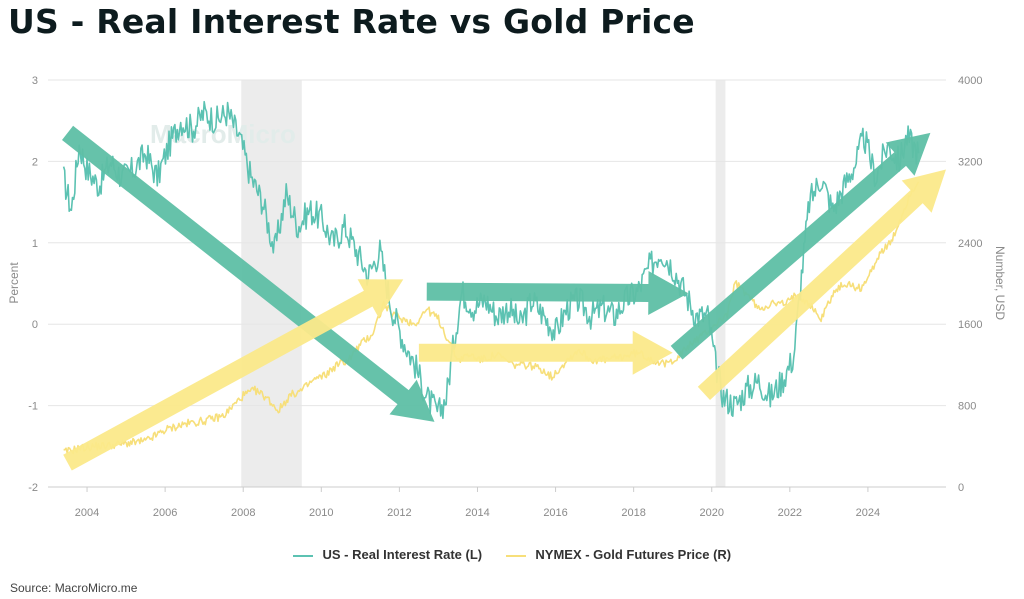 This screenshot has height=599, width=1024. What do you see at coordinates (970, 81) in the screenshot?
I see `y-right-tick-label: 4000` at bounding box center [970, 81].